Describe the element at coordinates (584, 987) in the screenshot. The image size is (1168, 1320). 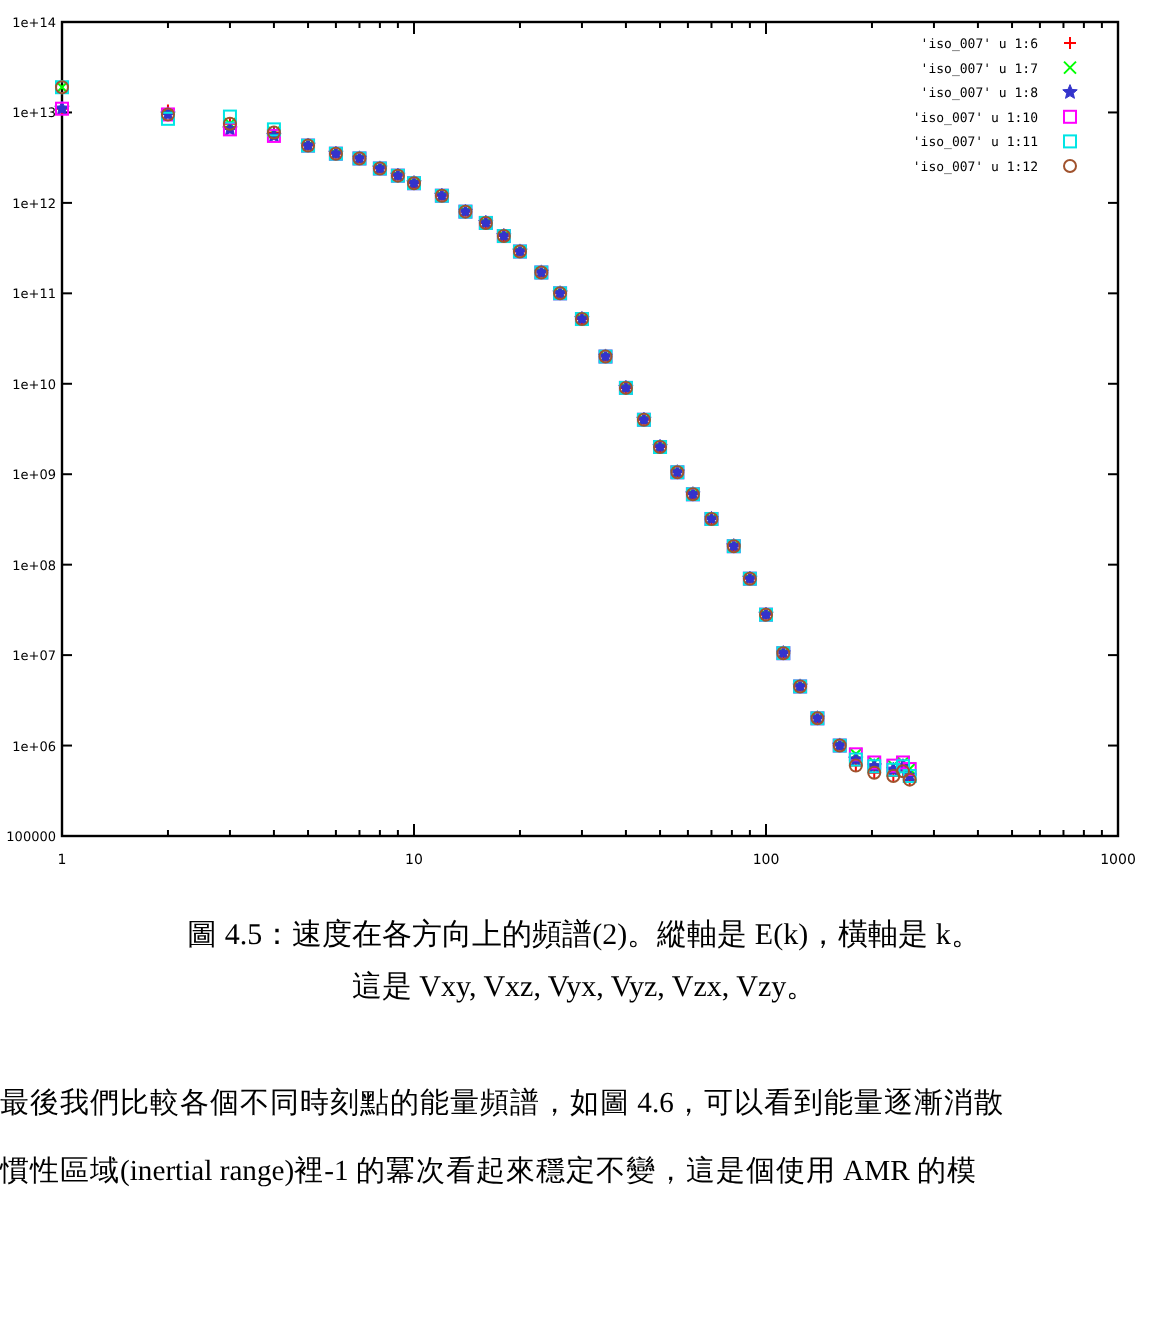
I see `text: 這是 Vxy, Vxz, Vyx, Vyz, Vzx, Vzy。` at that location.